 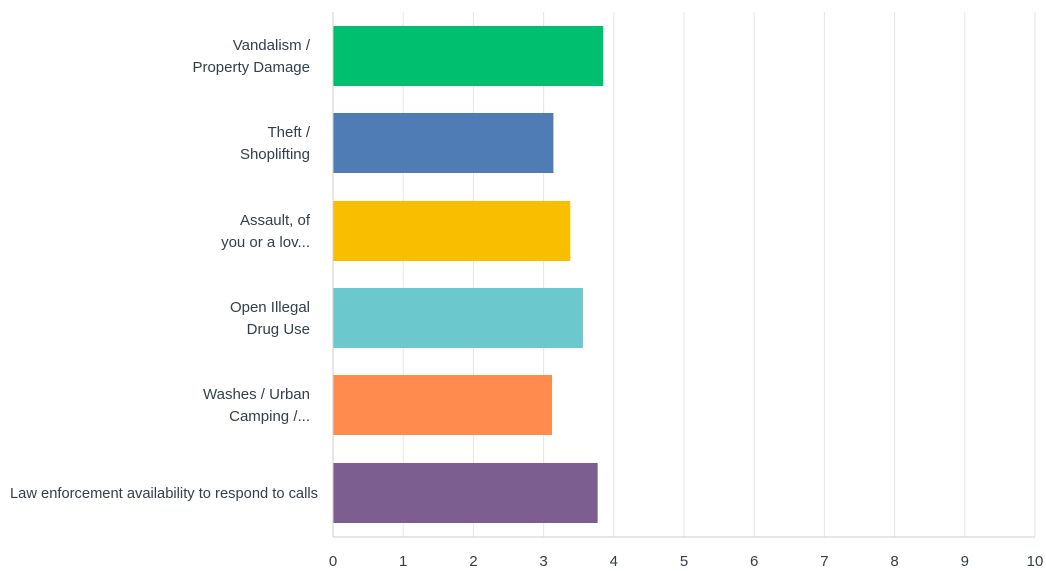 What do you see at coordinates (251, 67) in the screenshot?
I see `category-label-0-line-1: Property Damage` at bounding box center [251, 67].